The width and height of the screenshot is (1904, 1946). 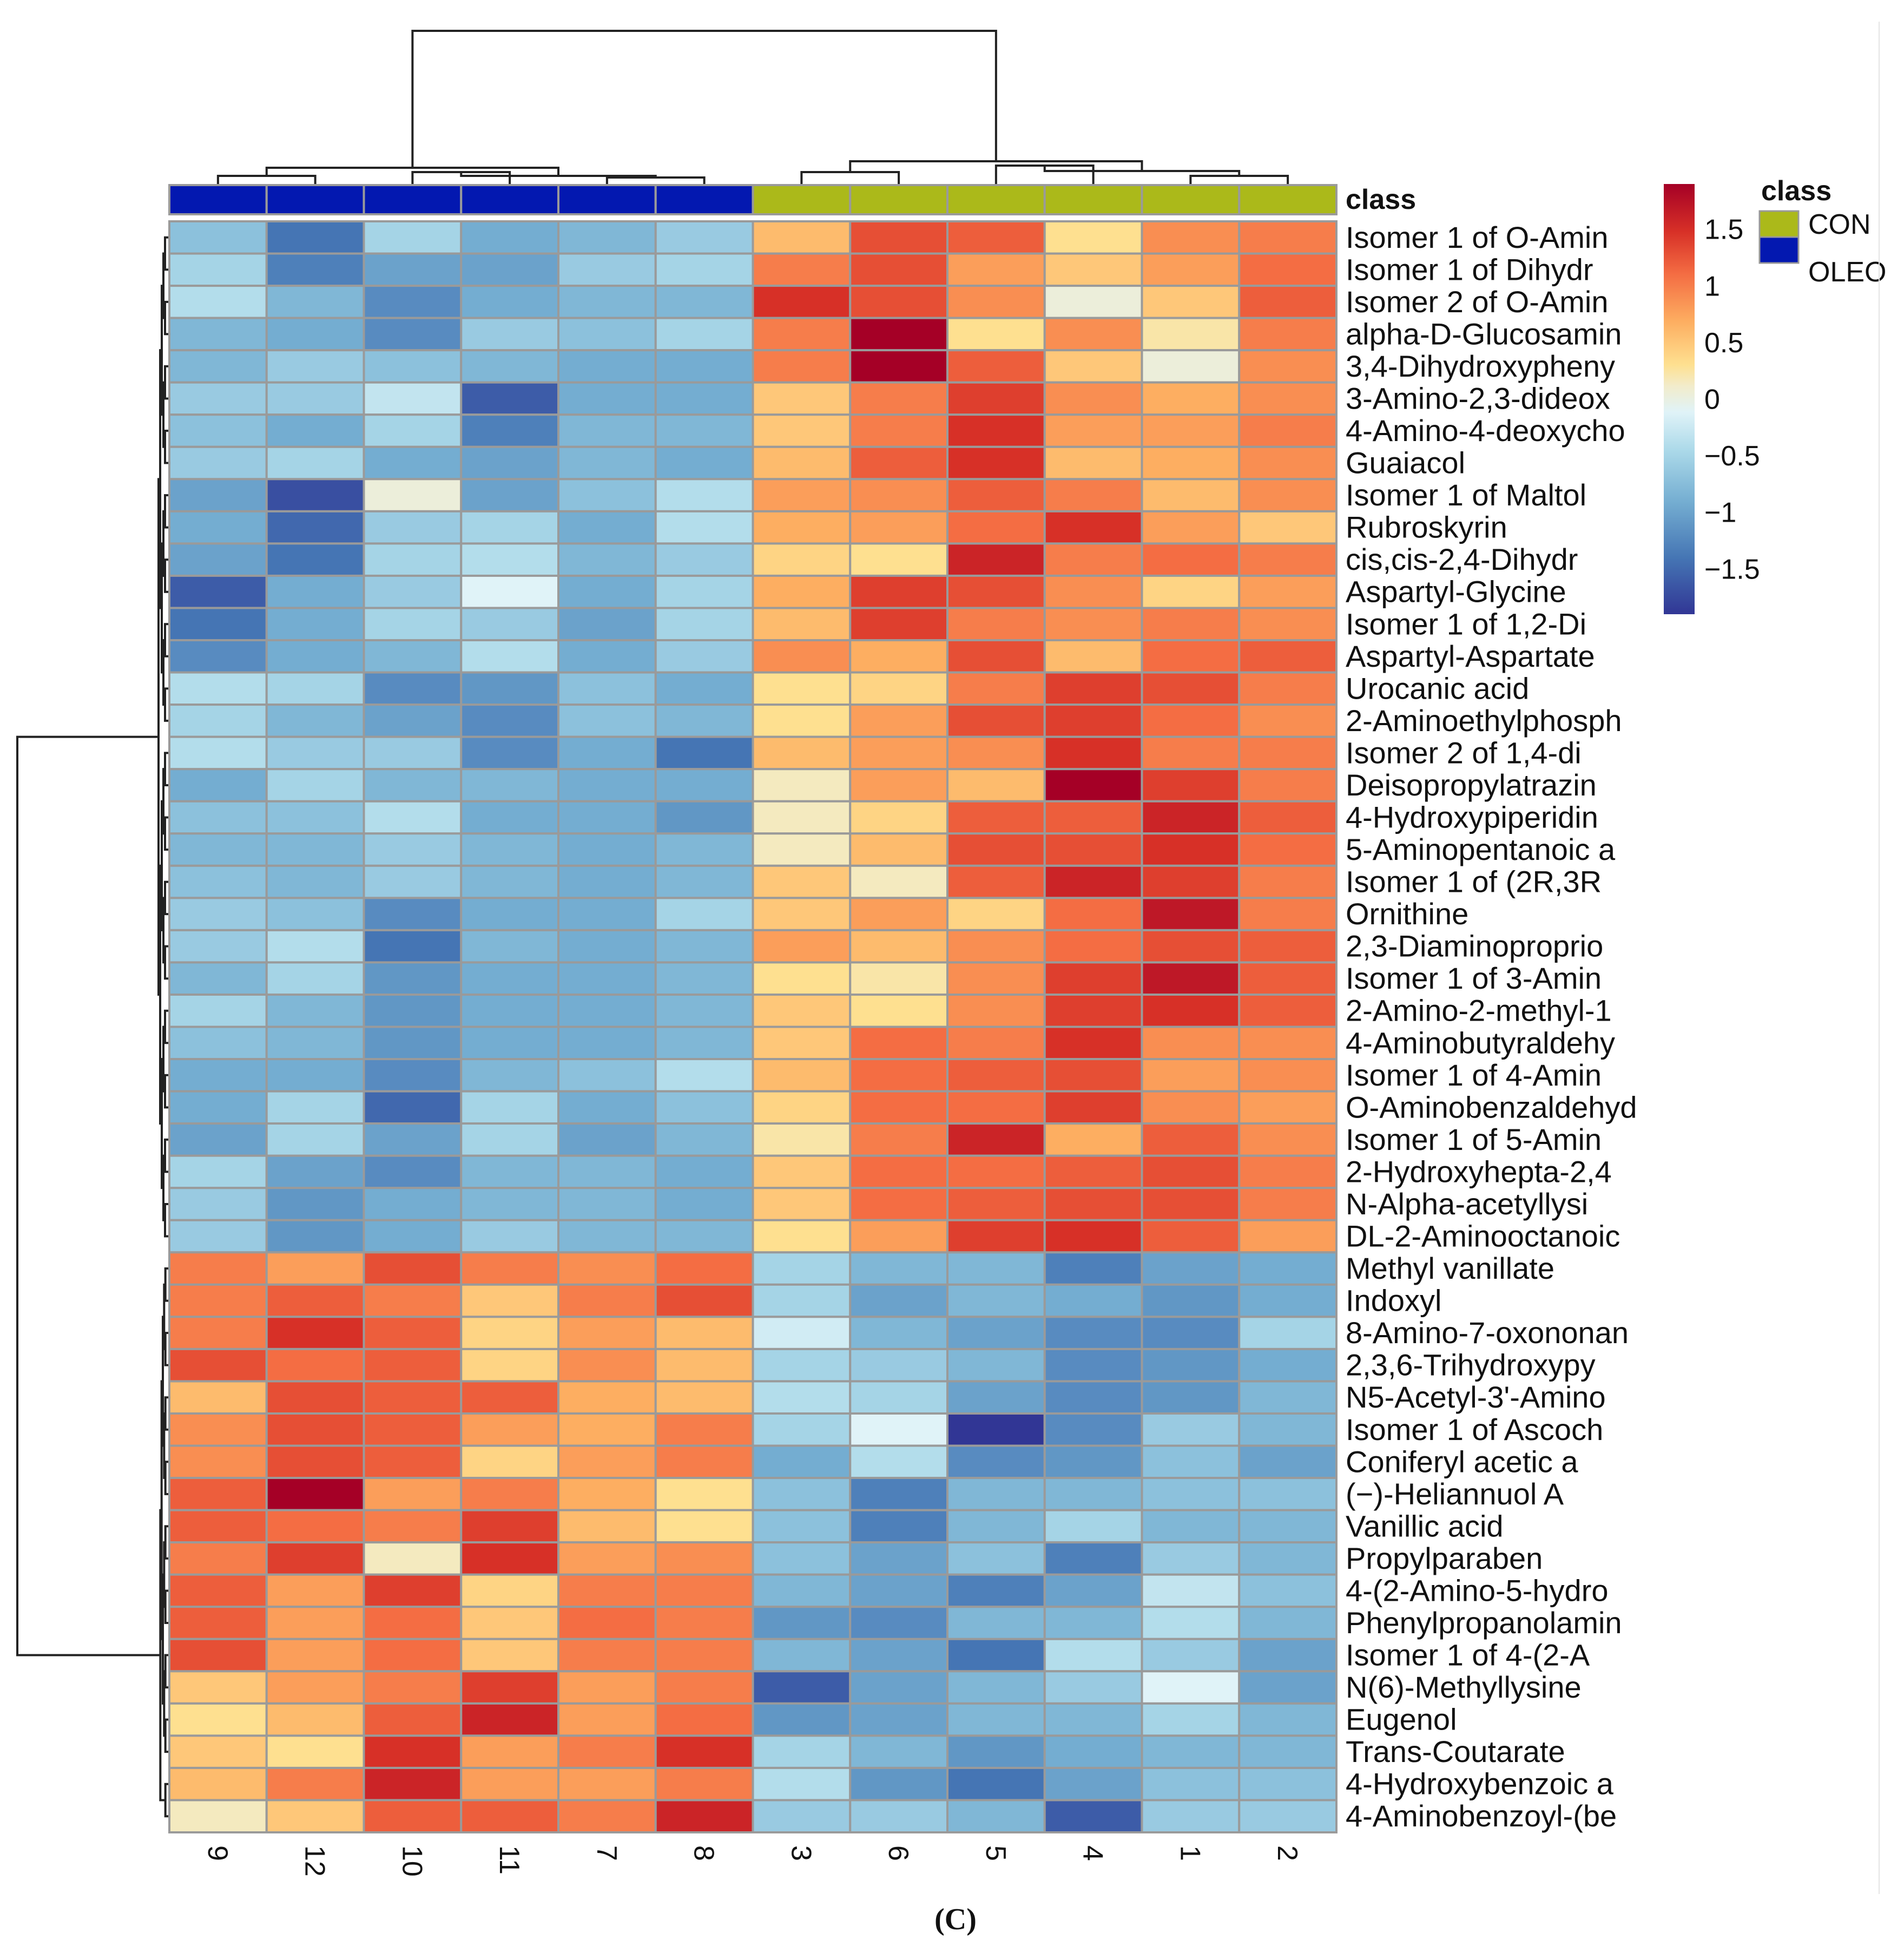 I want to click on colorbar-tick-label: 0.5, so click(x=1723, y=343).